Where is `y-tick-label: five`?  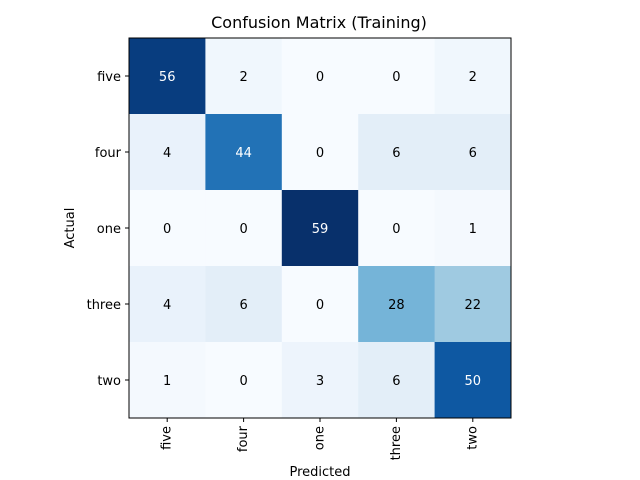 y-tick-label: five is located at coordinates (109, 77).